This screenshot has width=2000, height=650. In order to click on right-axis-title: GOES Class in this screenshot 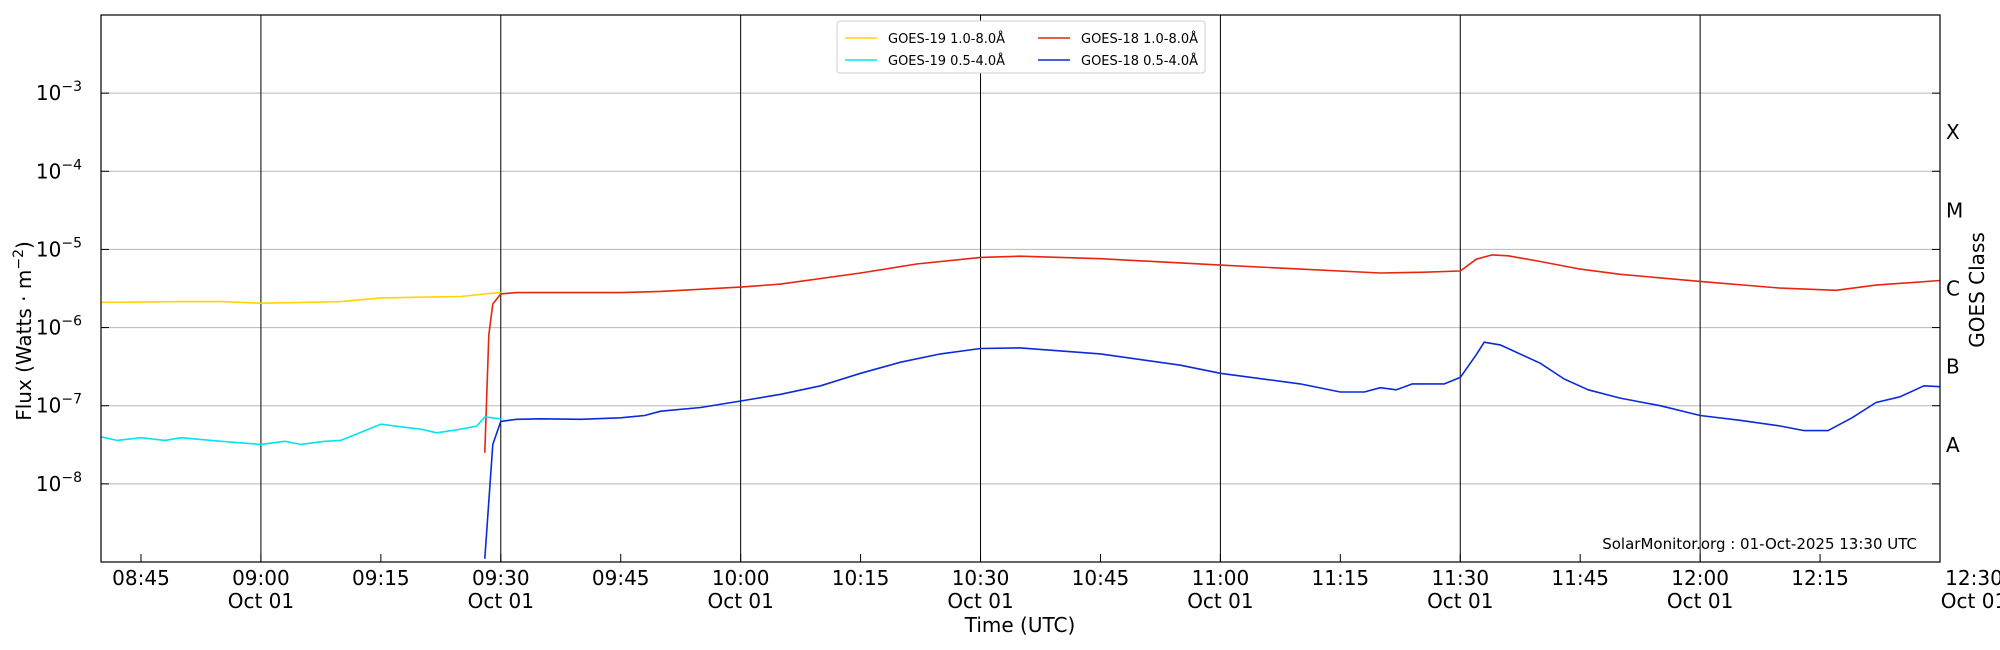, I will do `click(1977, 290)`.